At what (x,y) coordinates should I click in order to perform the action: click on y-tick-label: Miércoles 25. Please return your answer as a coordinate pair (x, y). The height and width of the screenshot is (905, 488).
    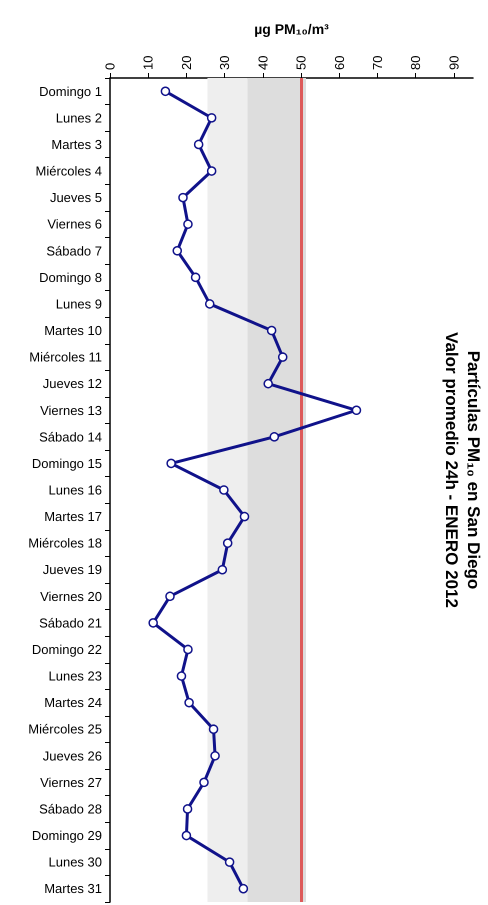
    Looking at the image, I should click on (65, 729).